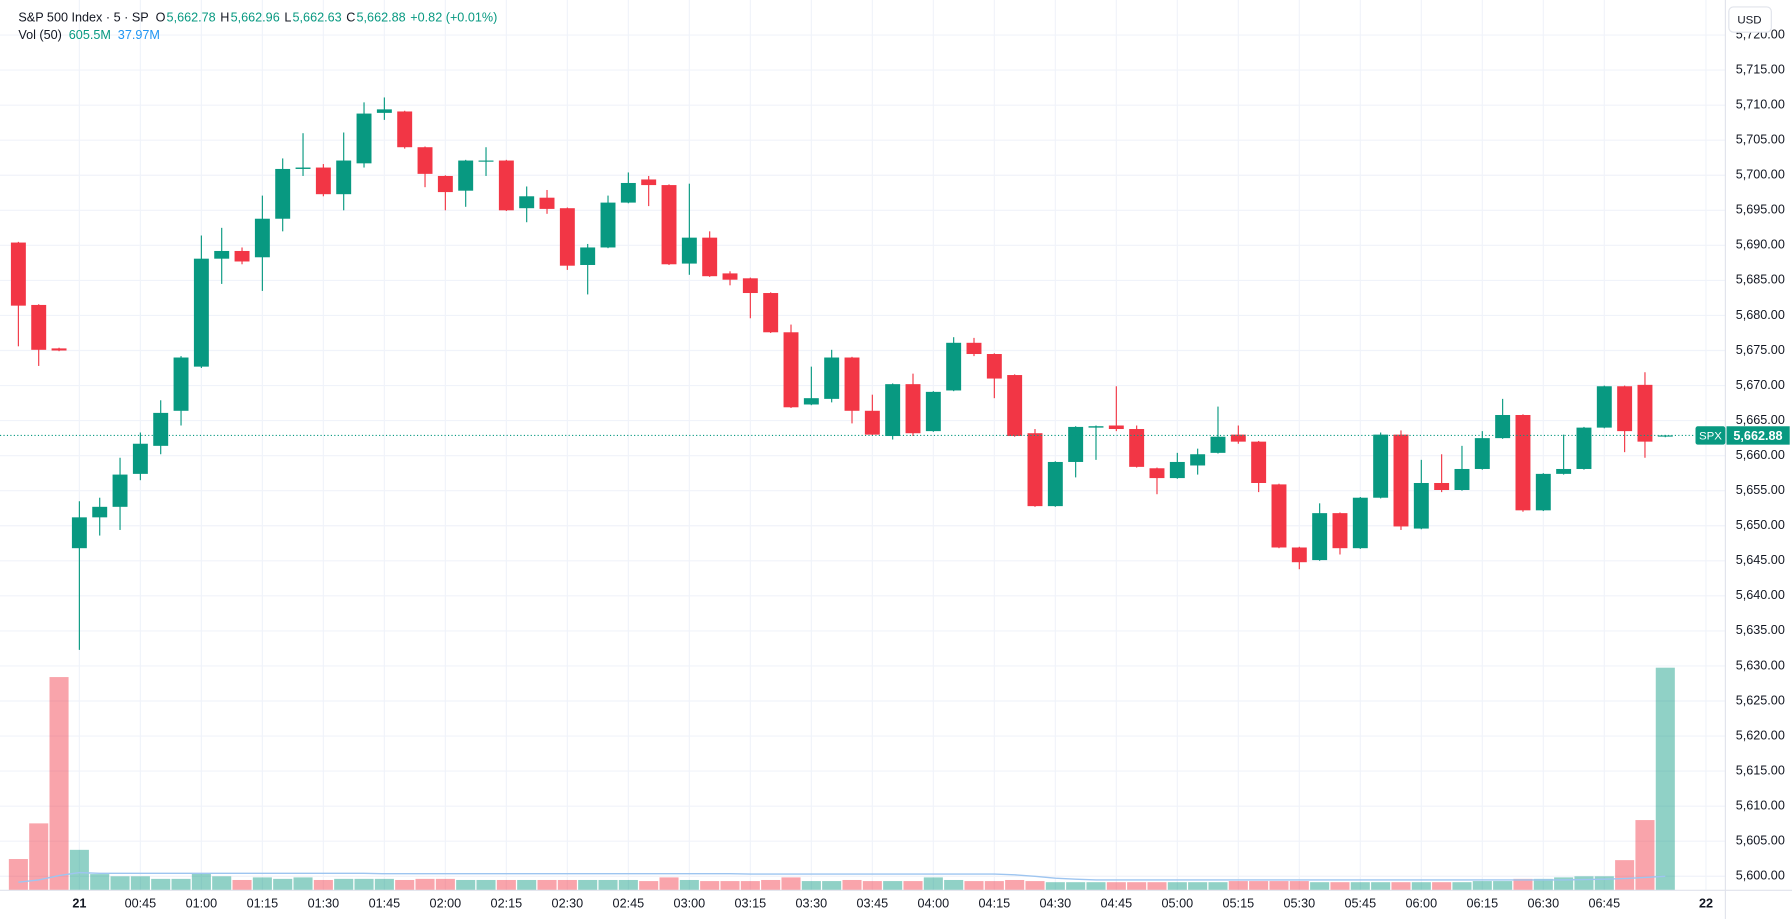  What do you see at coordinates (1760, 350) in the screenshot?
I see `y-tick-label: 5,675.00` at bounding box center [1760, 350].